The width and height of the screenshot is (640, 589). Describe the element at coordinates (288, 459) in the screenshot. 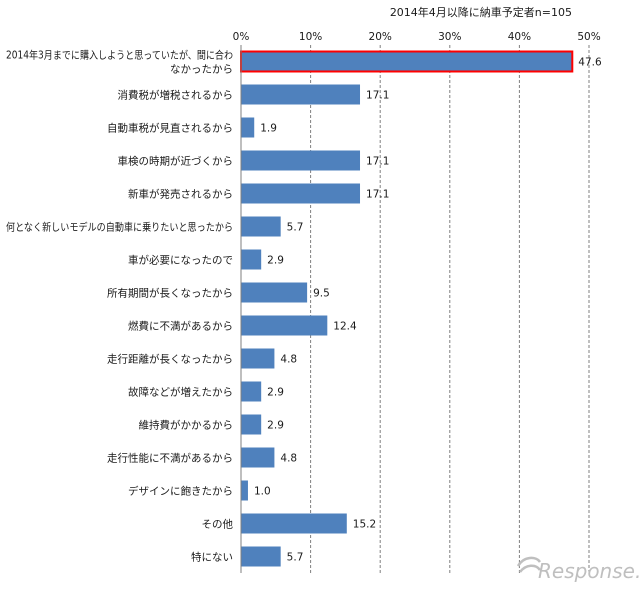

I see `data-label-12: 4.8` at that location.